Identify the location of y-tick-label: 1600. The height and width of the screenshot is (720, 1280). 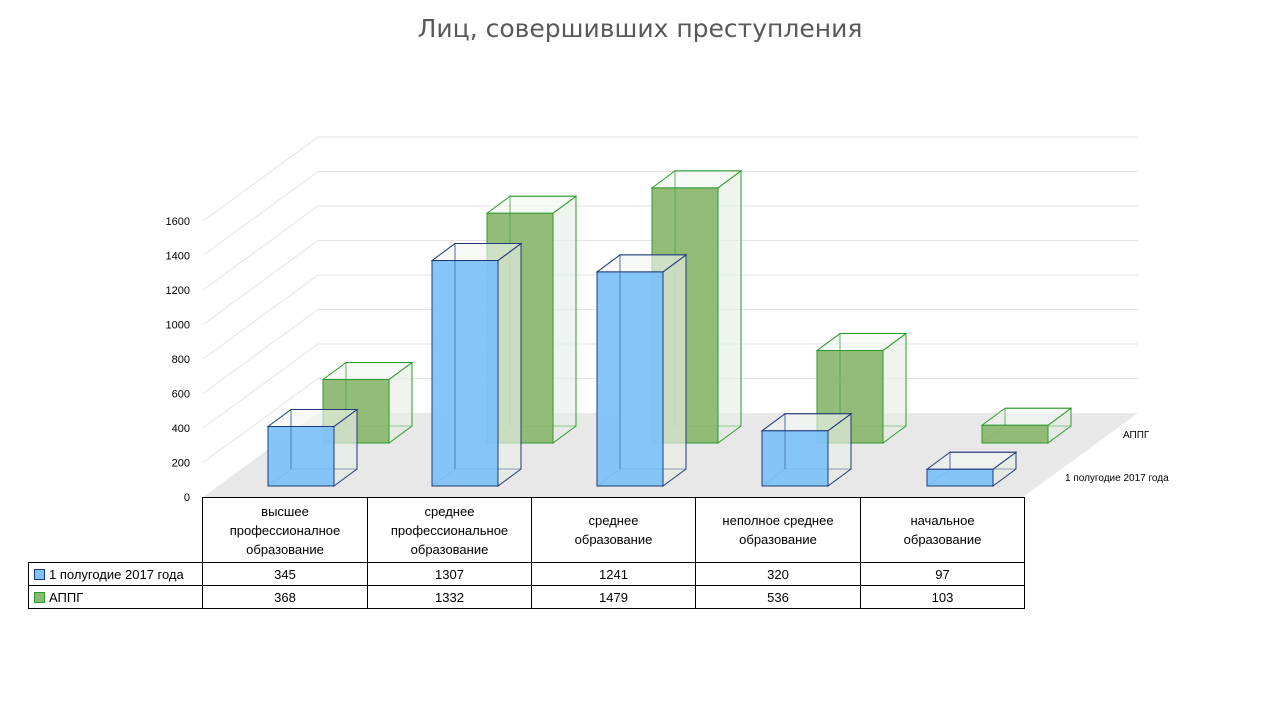
(178, 222).